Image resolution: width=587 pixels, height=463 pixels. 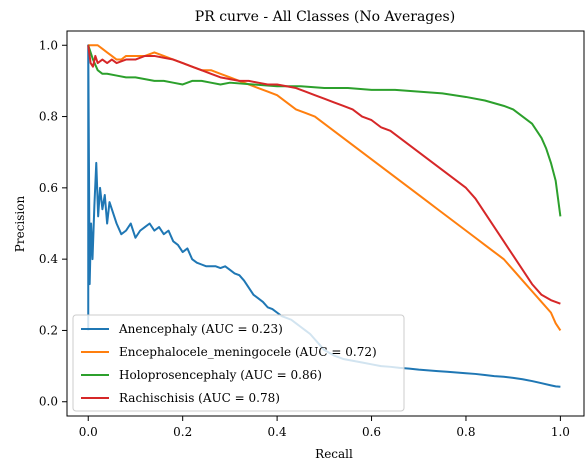 What do you see at coordinates (200, 329) in the screenshot?
I see `legend-label-0: Anencephaly (AUC = 0.23)` at bounding box center [200, 329].